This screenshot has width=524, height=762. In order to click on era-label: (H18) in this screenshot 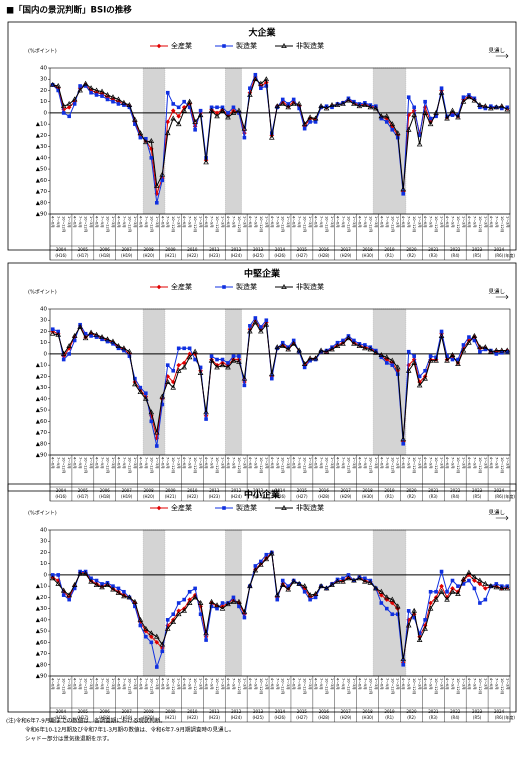, I will do `click(105, 496)`.